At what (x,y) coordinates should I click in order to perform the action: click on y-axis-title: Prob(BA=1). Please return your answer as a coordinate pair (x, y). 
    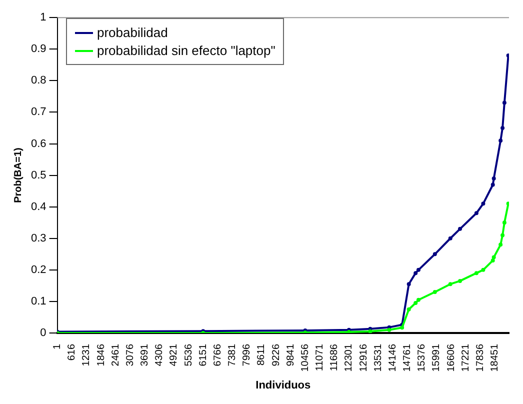
    Looking at the image, I should click on (18, 175).